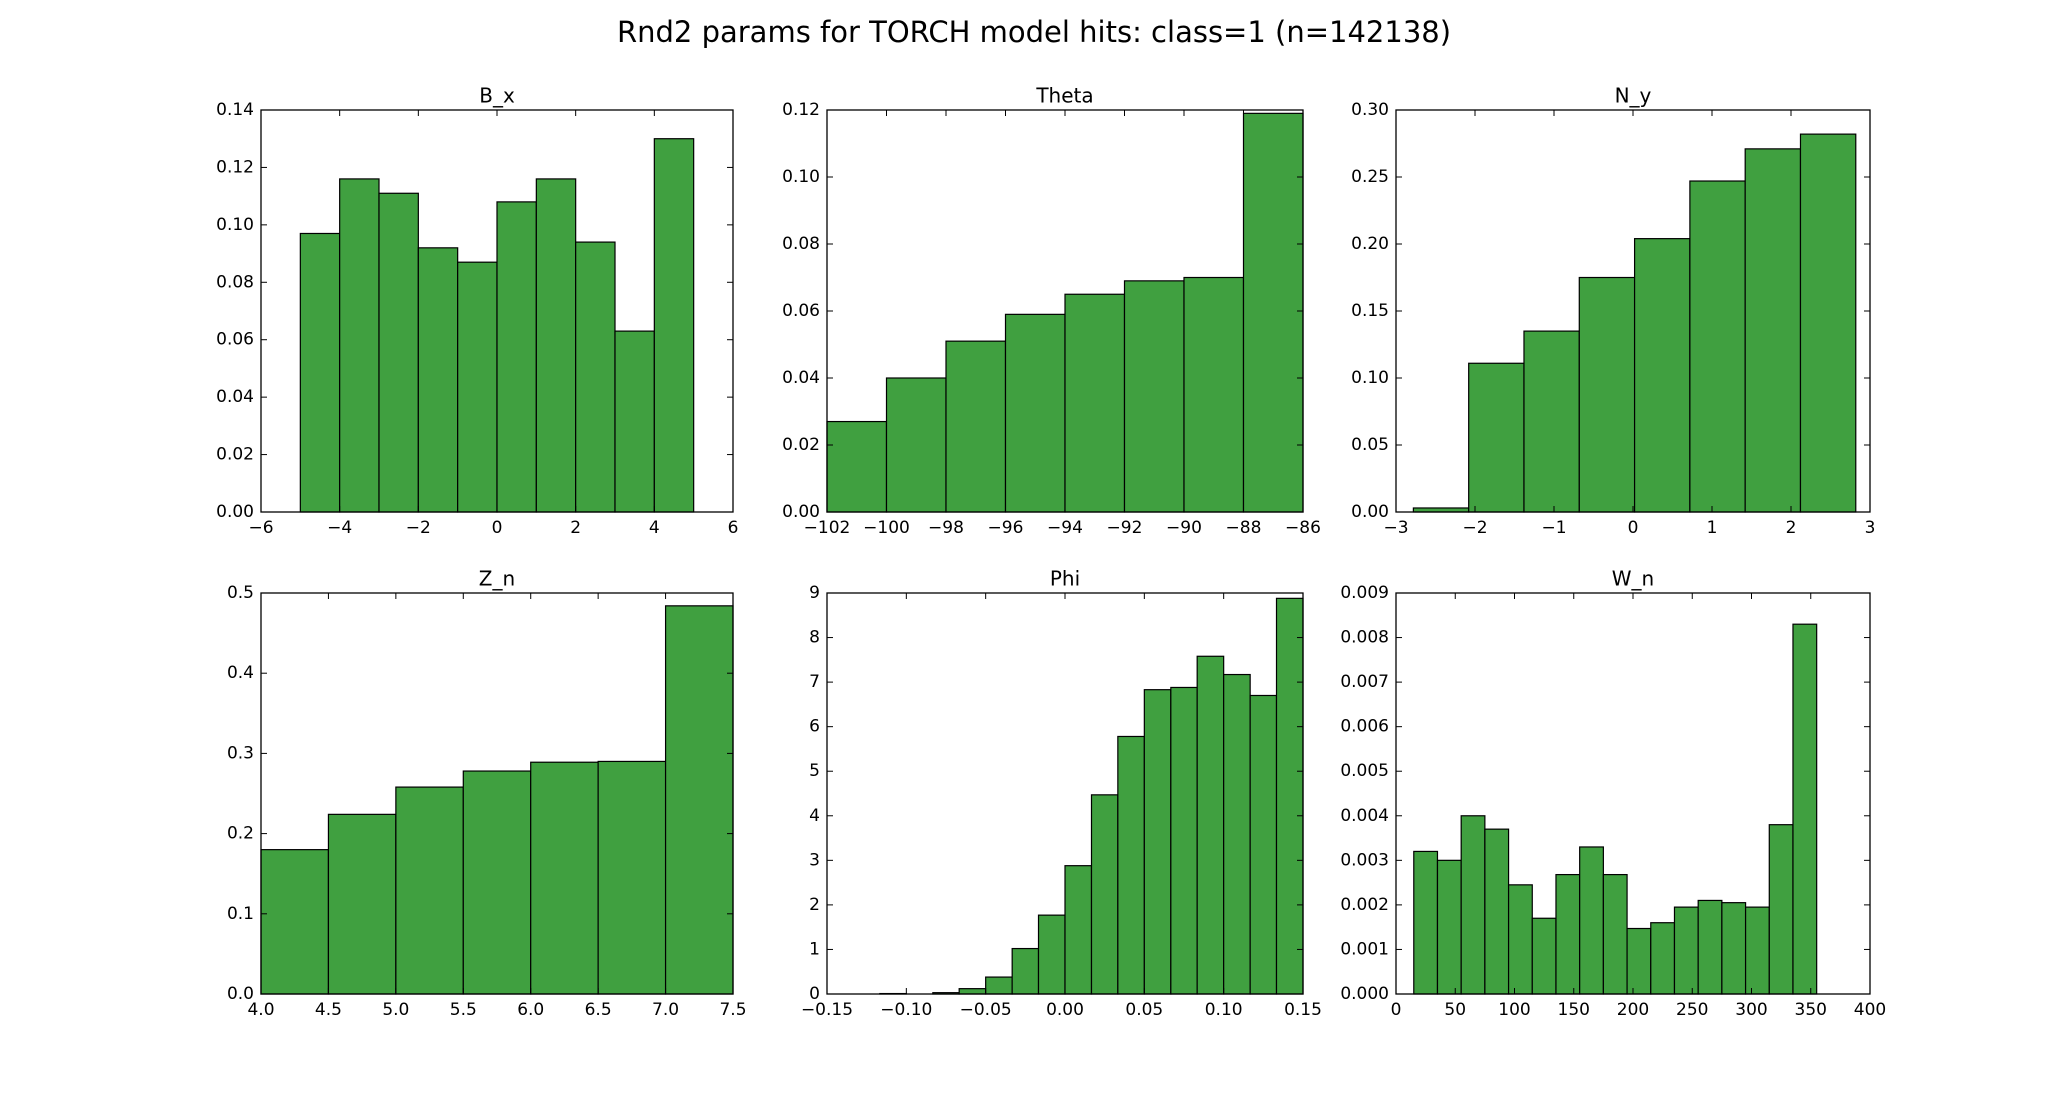 This screenshot has width=2068, height=1100. Describe the element at coordinates (240, 834) in the screenshot. I see `y-tick-label: 0.2` at that location.